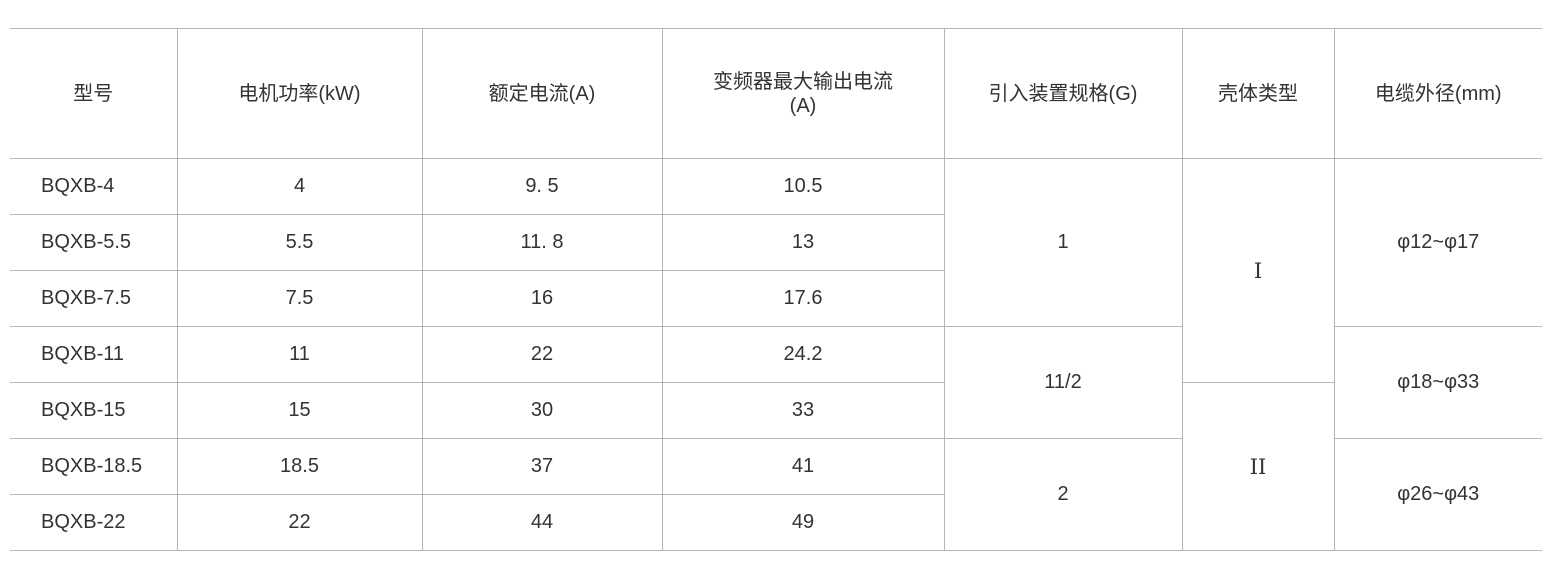 The image size is (1550, 573). What do you see at coordinates (299, 93) in the screenshot?
I see `header-power: 电机功率(kW)` at bounding box center [299, 93].